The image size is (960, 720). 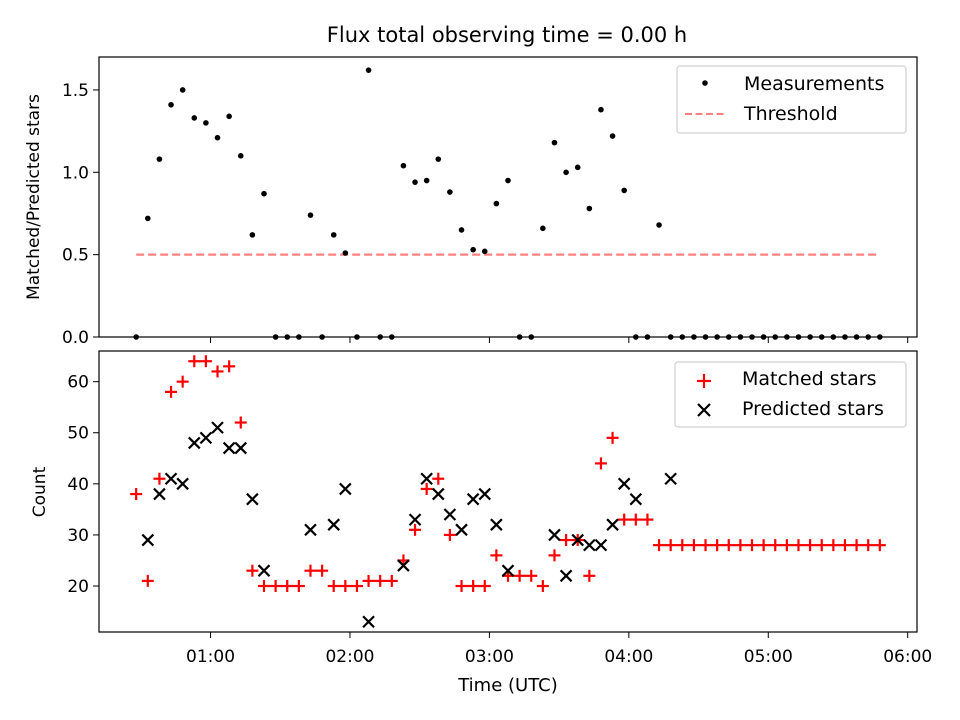 What do you see at coordinates (507, 35) in the screenshot?
I see `chart-title: Flux total observing time = 0.00 h` at bounding box center [507, 35].